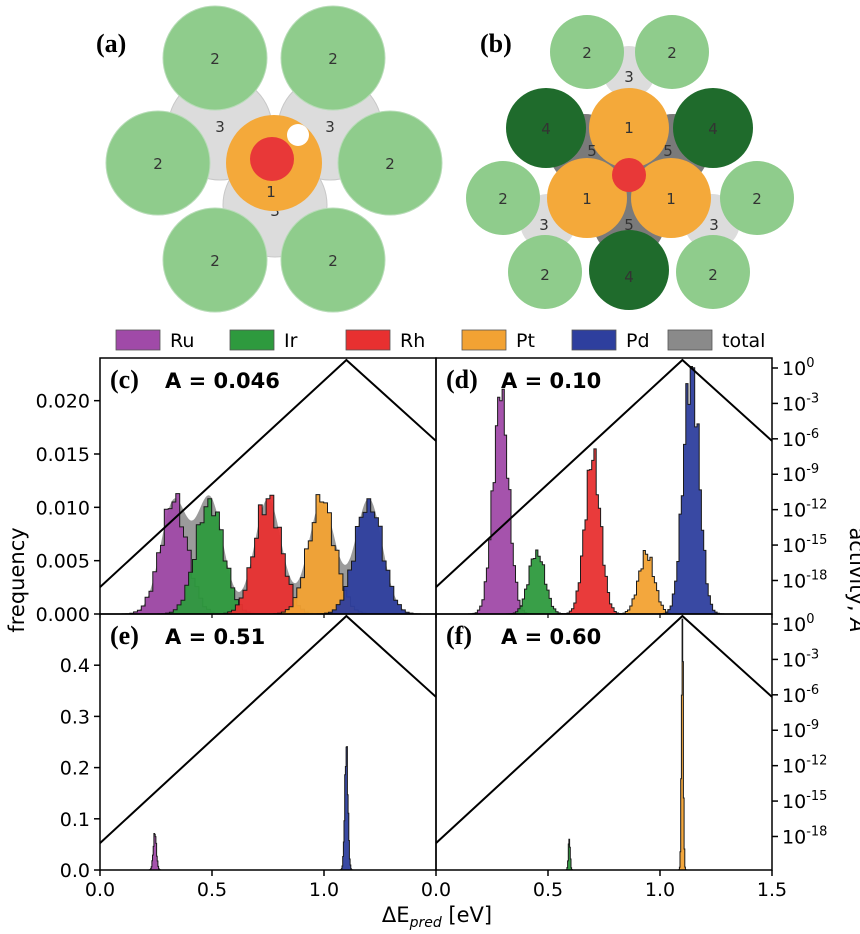  Describe the element at coordinates (182, 341) in the screenshot. I see `legend-label-ru: Ru` at that location.